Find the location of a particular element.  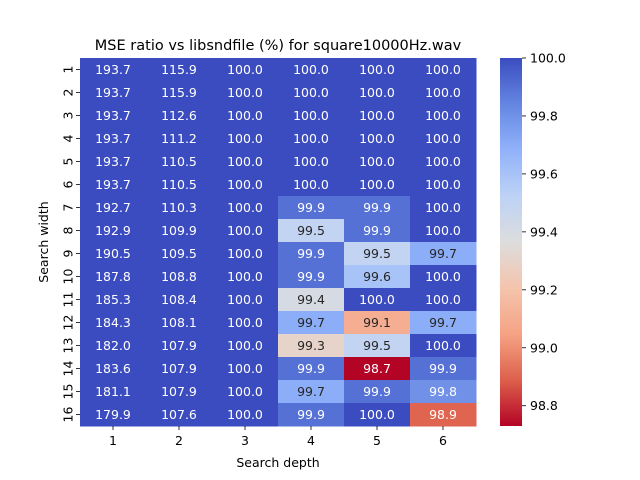

y-tick-label: 11 is located at coordinates (68, 300).